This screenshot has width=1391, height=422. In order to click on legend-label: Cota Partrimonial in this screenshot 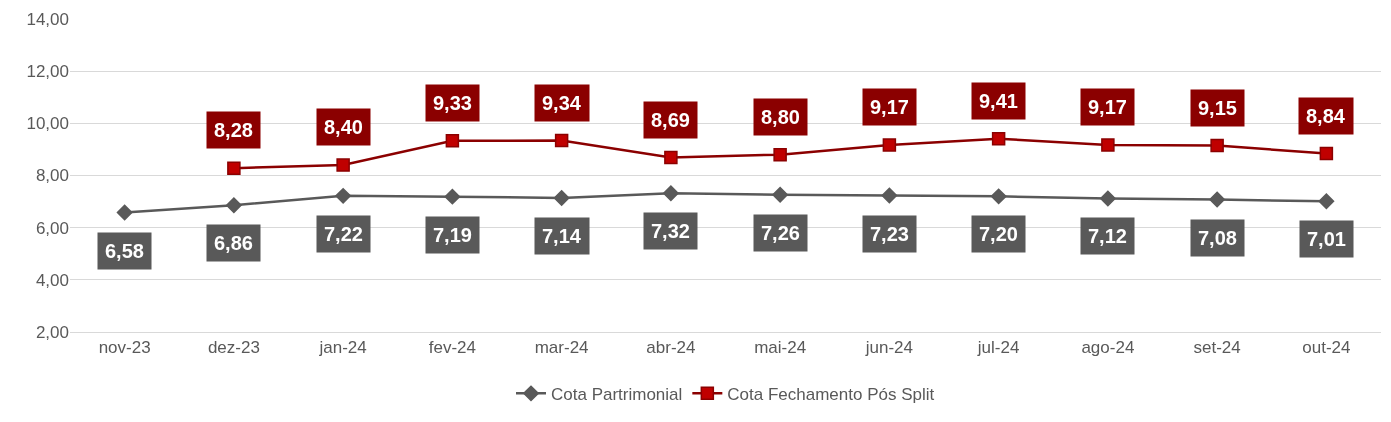, I will do `click(617, 394)`.